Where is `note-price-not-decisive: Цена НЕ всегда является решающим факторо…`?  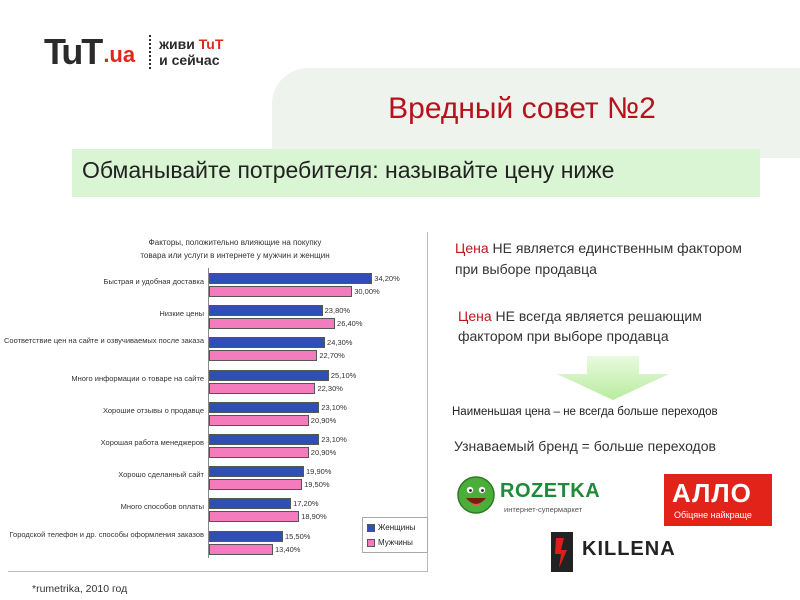 note-price-not-decisive: Цена НЕ всегда является решающим факторо… is located at coordinates (608, 326).